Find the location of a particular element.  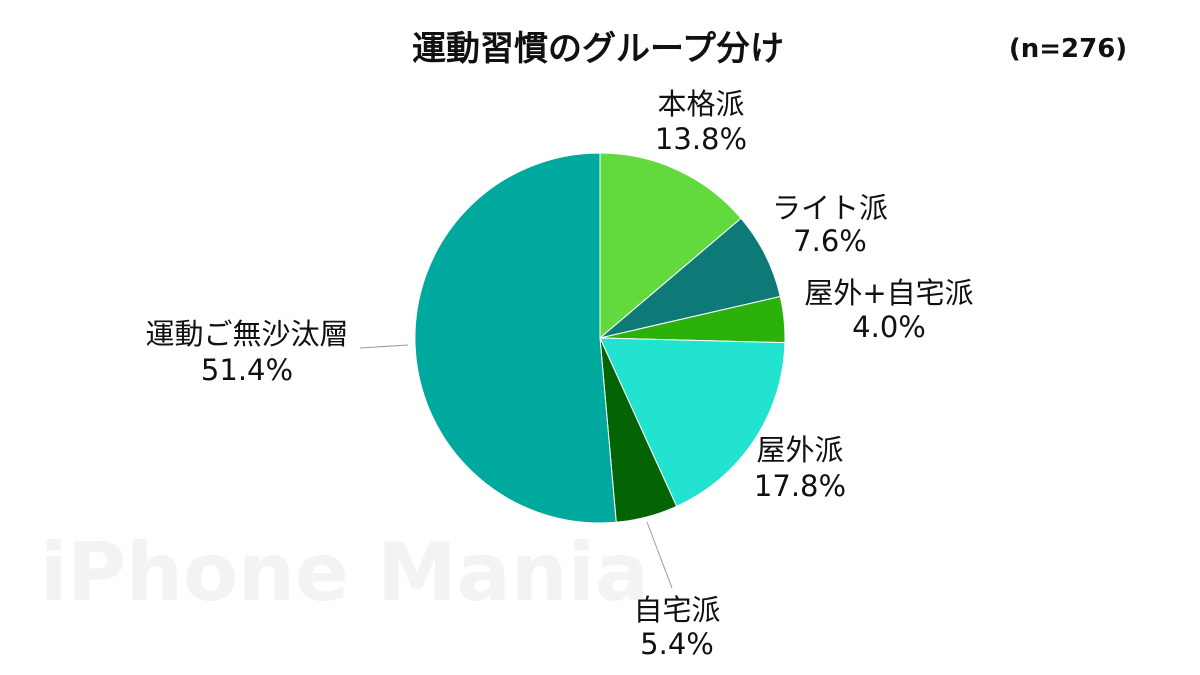

slice-label-name: 自宅派 is located at coordinates (676, 610).